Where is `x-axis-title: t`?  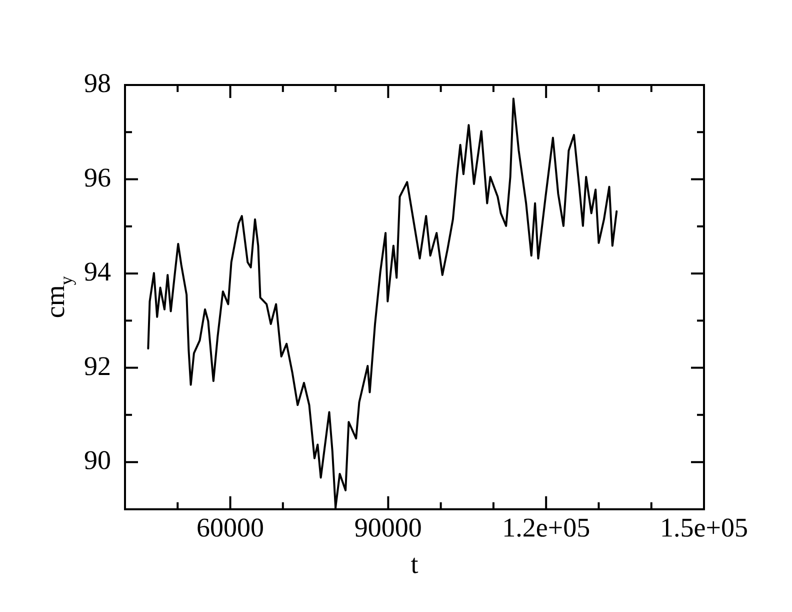
x-axis-title: t is located at coordinates (414, 563).